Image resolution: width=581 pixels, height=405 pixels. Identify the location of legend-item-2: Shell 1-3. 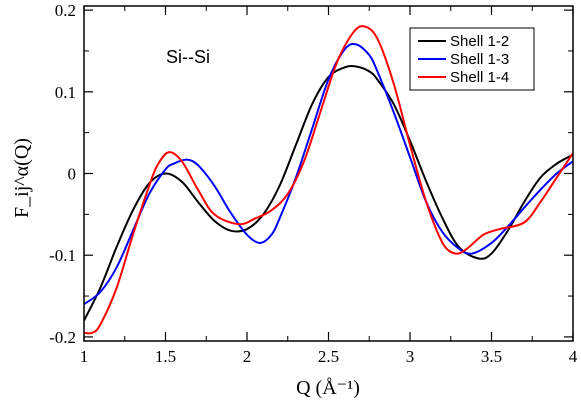
(463, 59).